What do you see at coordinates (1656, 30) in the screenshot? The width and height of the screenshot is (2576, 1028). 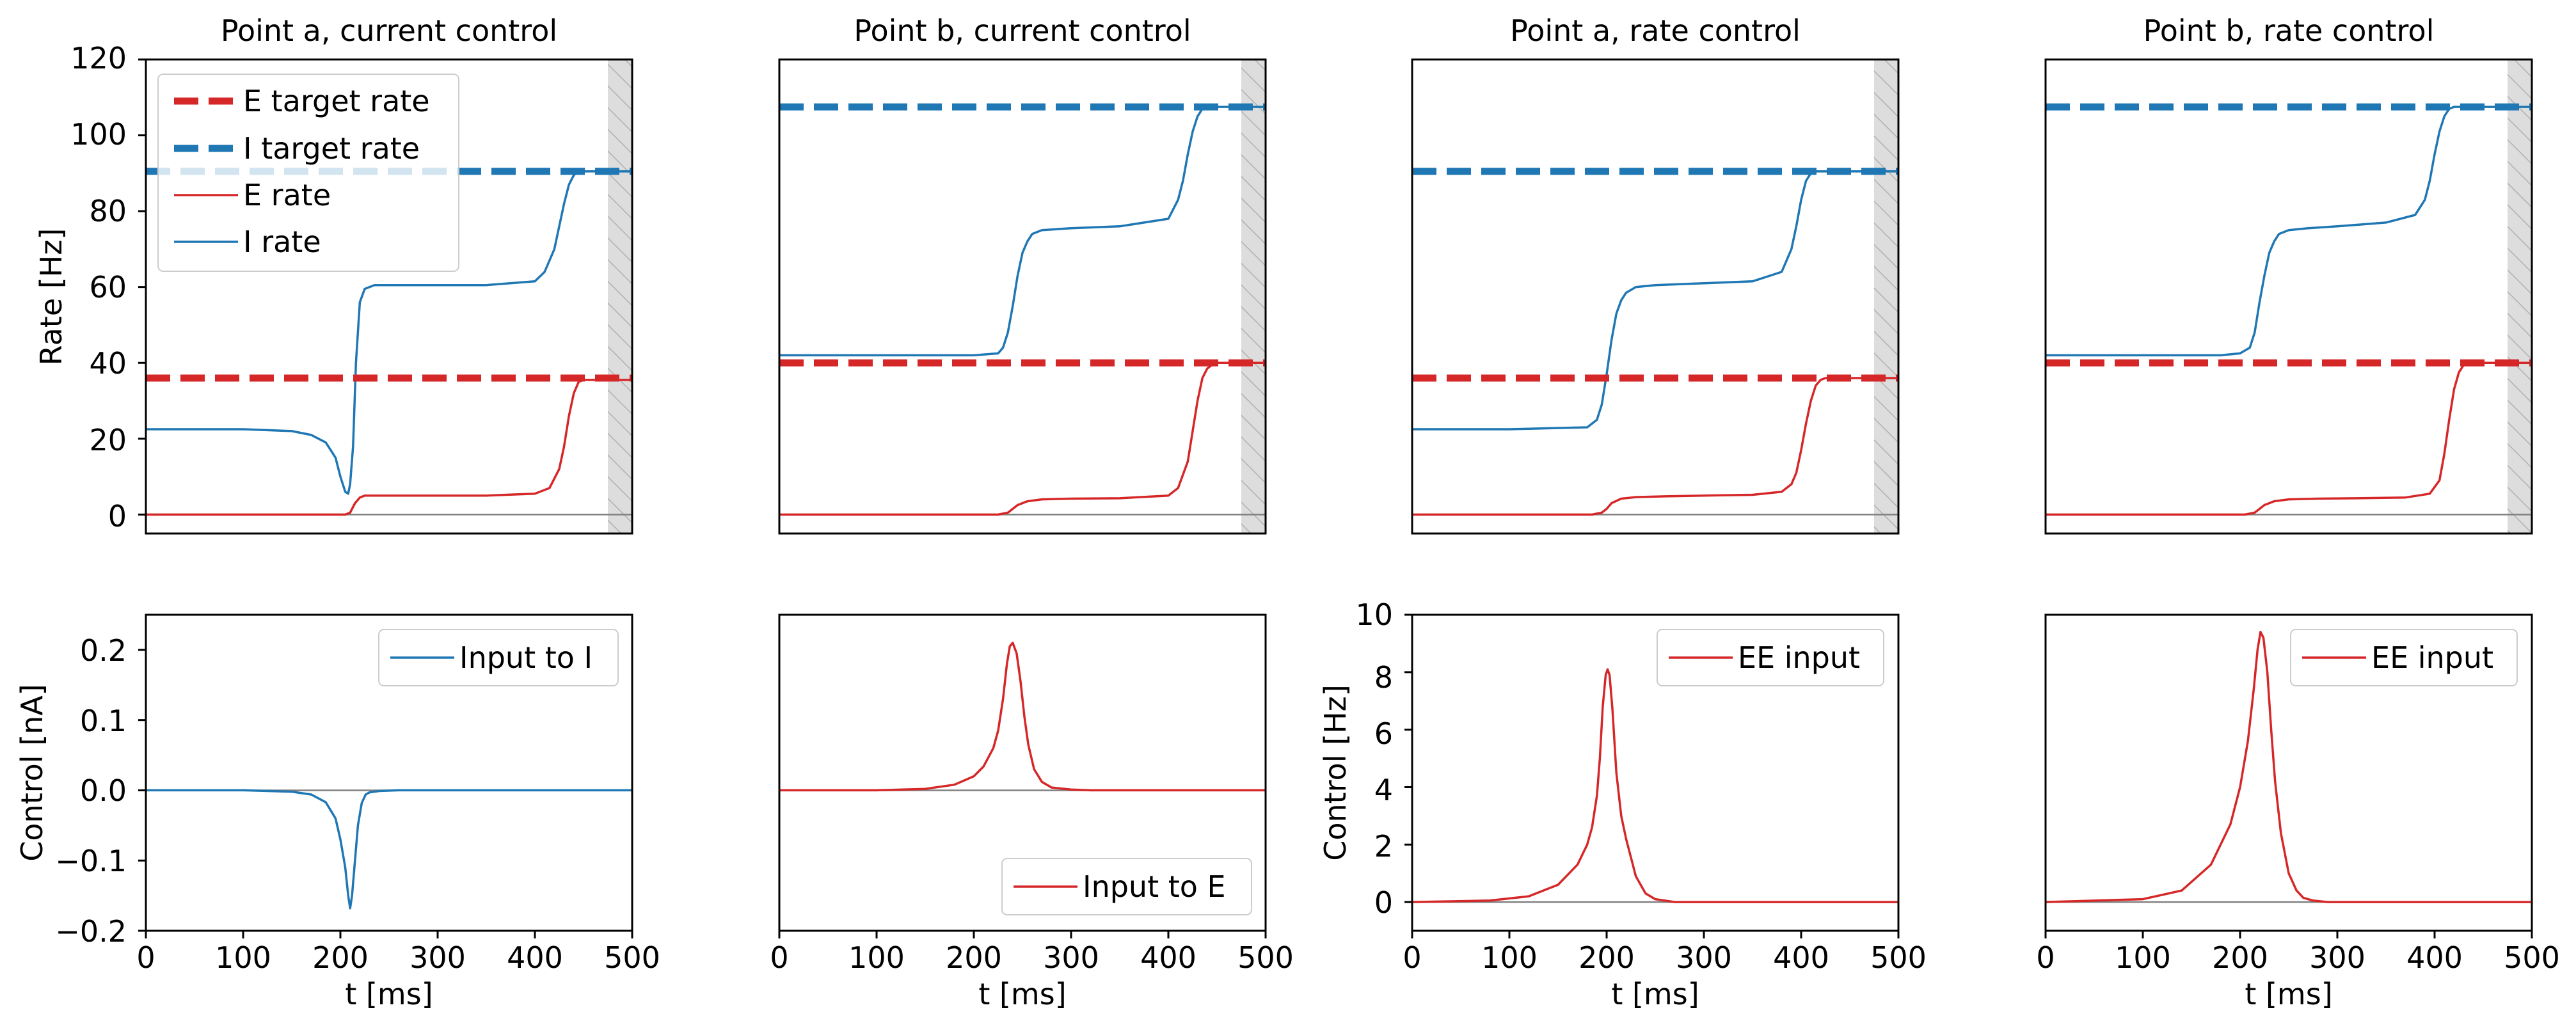 I see `panel-title: Point a, rate control` at bounding box center [1656, 30].